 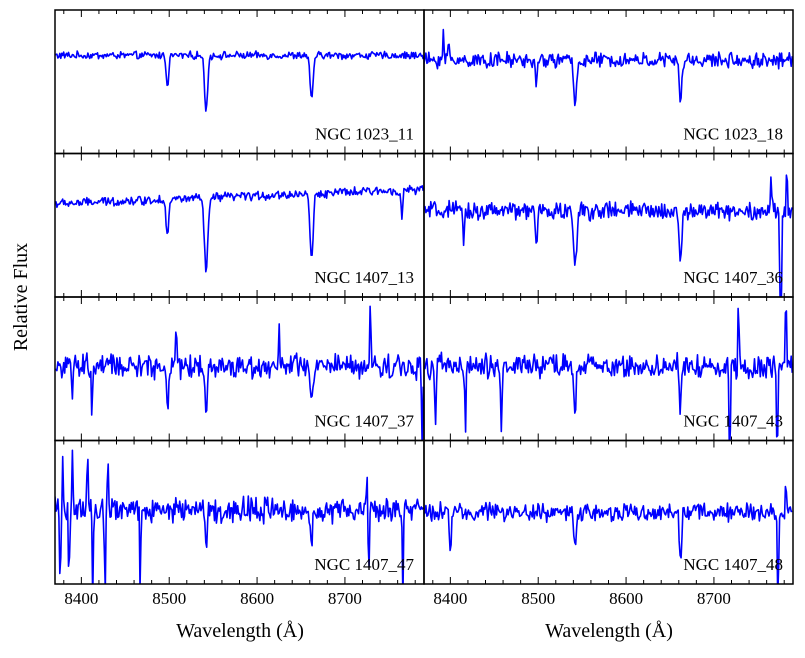 I want to click on spectrum-panel: NGC 1023_18, so click(x=608, y=82).